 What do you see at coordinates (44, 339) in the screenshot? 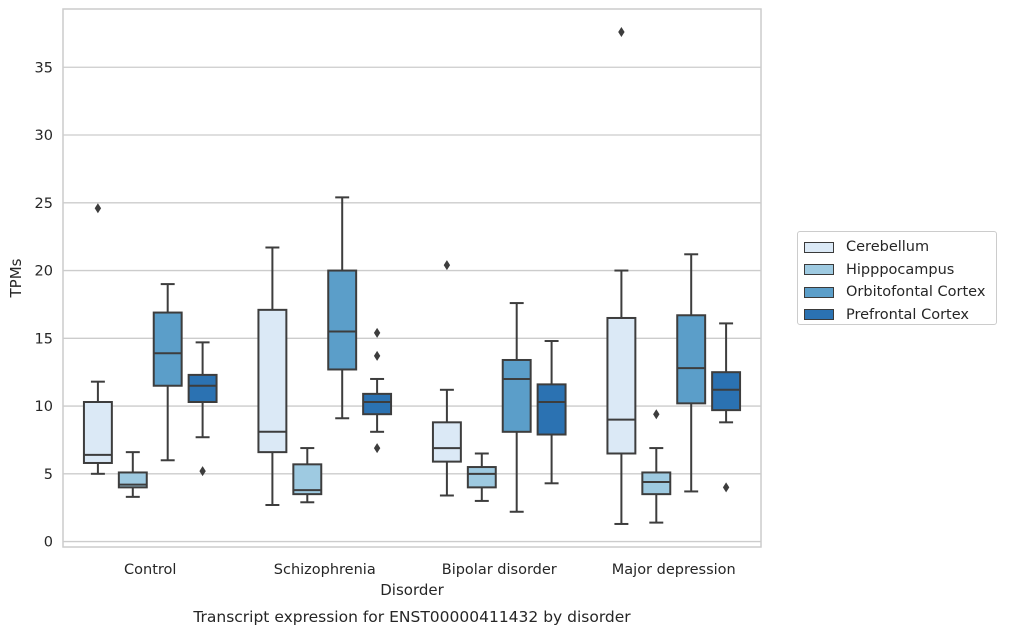
I see `y-tick-label: 15` at bounding box center [44, 339].